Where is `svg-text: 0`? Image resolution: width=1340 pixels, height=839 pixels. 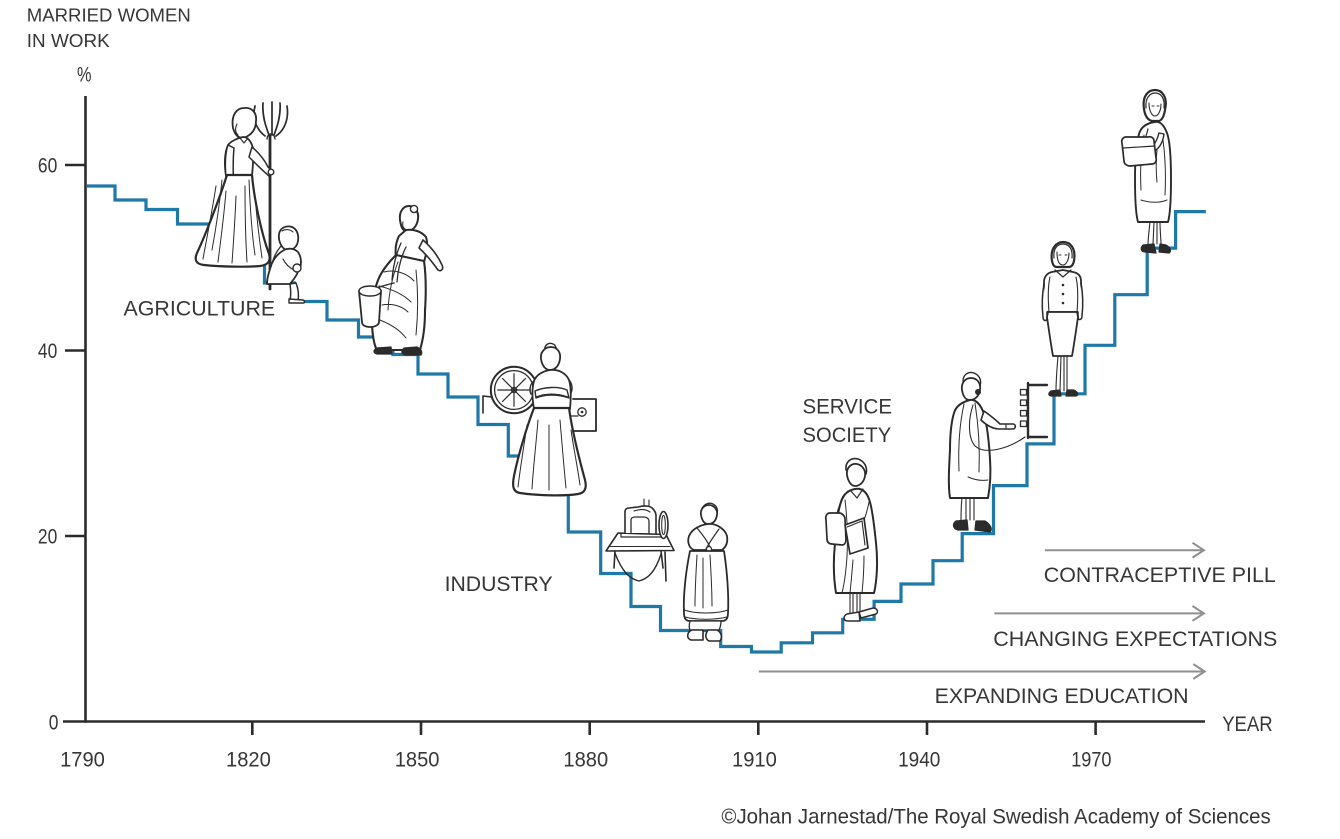 svg-text: 0 is located at coordinates (54, 723).